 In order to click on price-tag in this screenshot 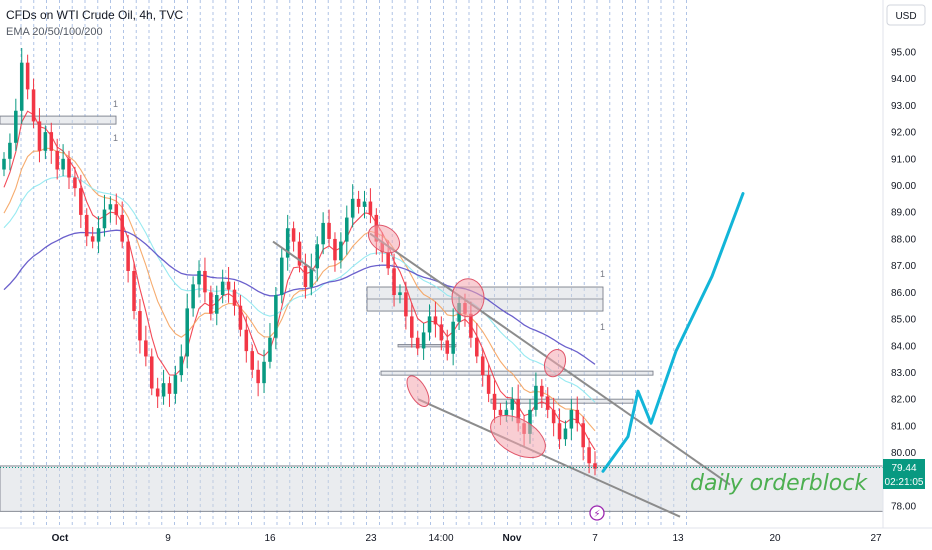, I will do `click(904, 474)`.